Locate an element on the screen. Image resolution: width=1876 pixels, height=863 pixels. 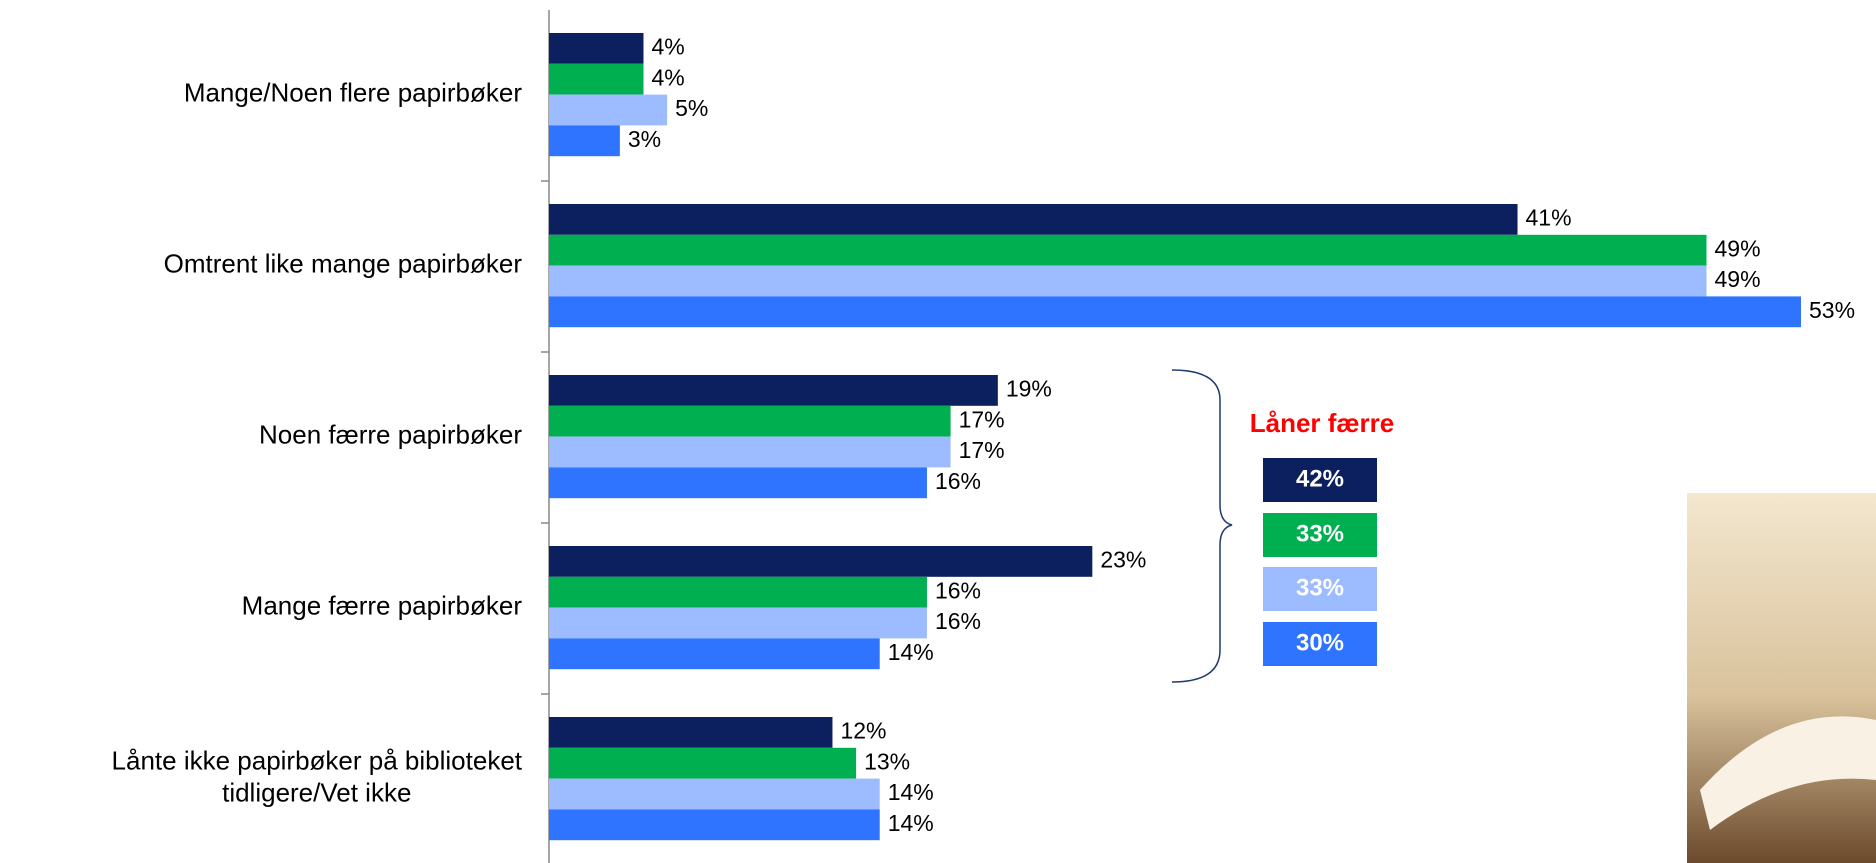
summary-label: 42% is located at coordinates (1320, 478).